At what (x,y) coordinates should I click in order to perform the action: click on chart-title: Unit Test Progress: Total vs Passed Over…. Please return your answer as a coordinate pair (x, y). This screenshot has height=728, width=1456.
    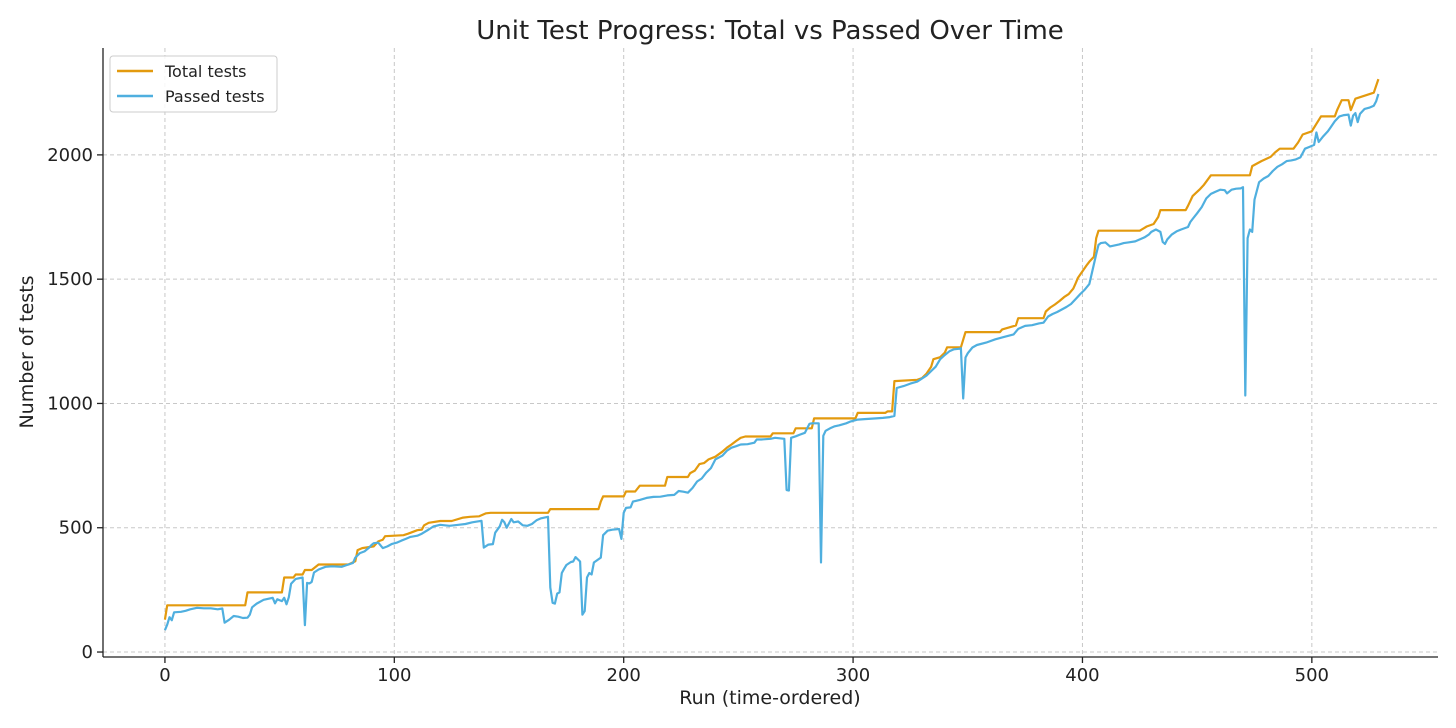
    Looking at the image, I should click on (770, 31).